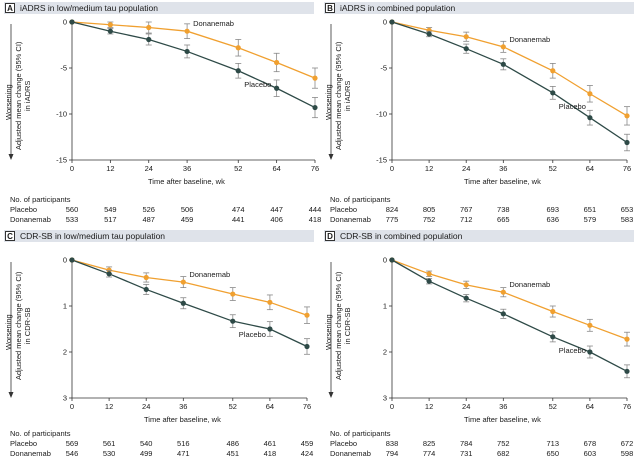 The width and height of the screenshot is (640, 458). What do you see at coordinates (146, 443) in the screenshot?
I see `participant-count: 540` at bounding box center [146, 443].